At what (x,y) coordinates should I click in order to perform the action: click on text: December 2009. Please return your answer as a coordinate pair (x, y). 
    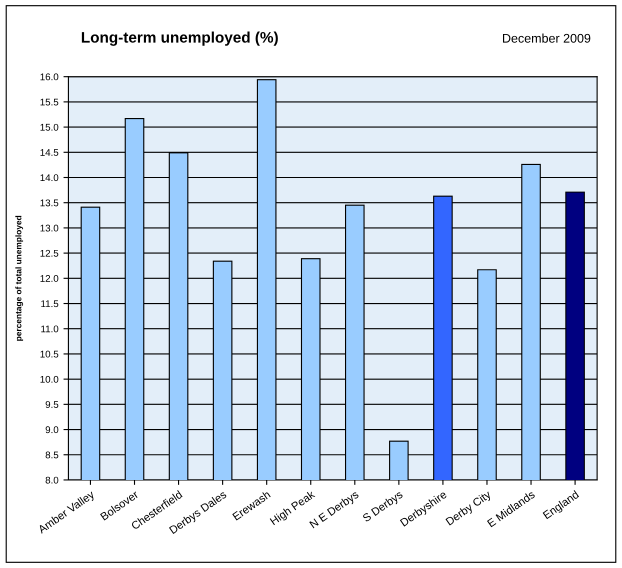
    Looking at the image, I should click on (546, 38).